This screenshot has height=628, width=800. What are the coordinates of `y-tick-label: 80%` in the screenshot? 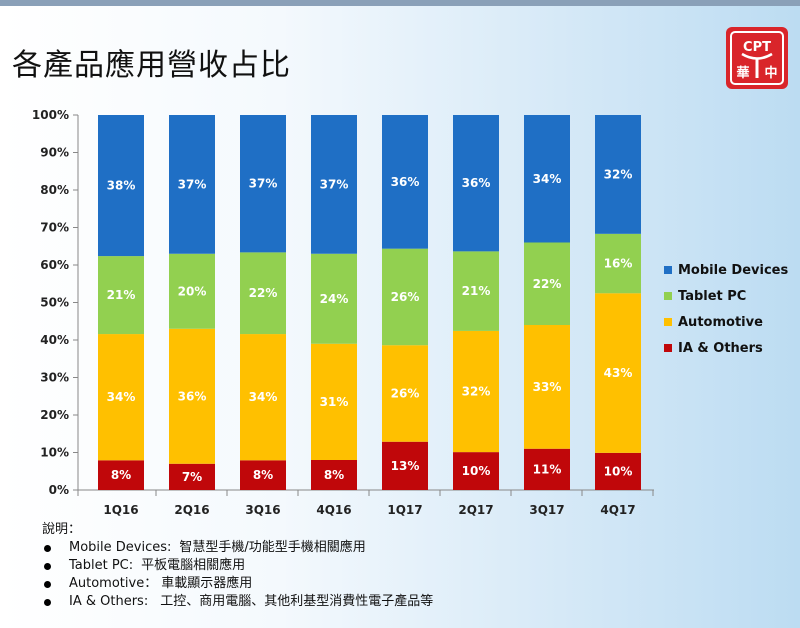 It's located at (54, 190).